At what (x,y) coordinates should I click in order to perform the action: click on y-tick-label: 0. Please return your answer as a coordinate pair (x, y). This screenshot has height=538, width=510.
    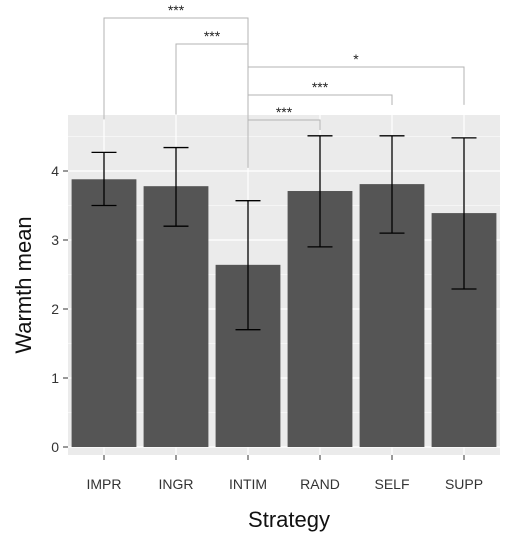
    Looking at the image, I should click on (55, 447).